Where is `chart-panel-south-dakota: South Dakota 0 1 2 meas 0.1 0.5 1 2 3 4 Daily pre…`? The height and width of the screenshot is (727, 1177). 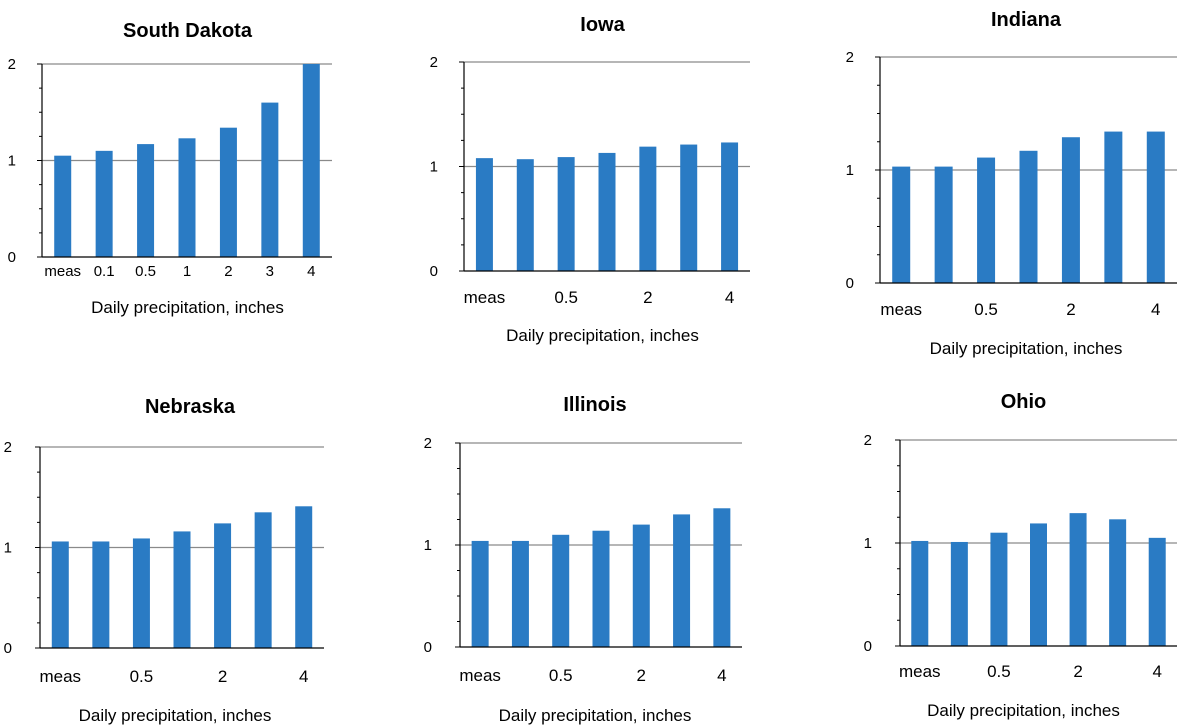
chart-panel-south-dakota: South Dakota 0 1 2 meas 0.1 0.5 1 2 3 4 Daily pre… is located at coordinates (170, 165).